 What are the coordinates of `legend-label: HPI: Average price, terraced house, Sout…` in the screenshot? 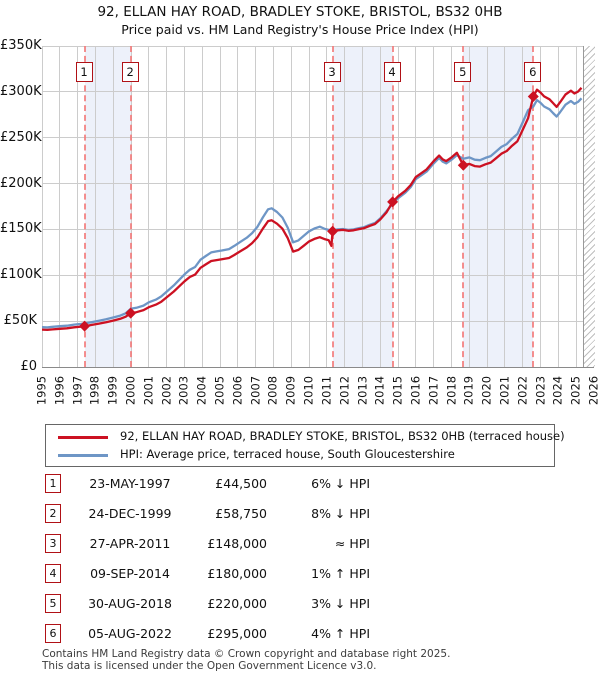 It's located at (287, 454).